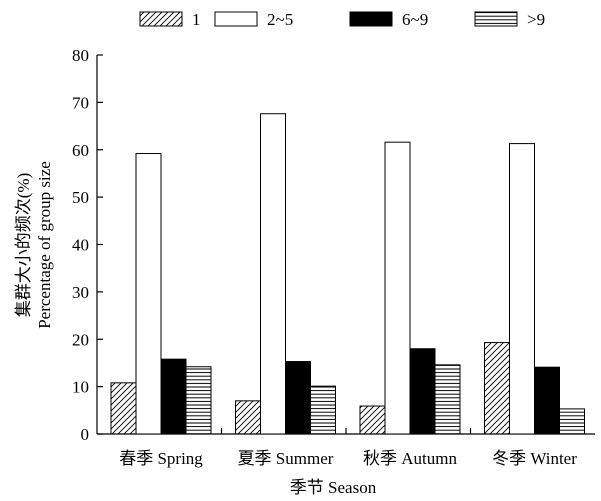 Image resolution: width=601 pixels, height=501 pixels. I want to click on x-tick-label: 春季 Spring, so click(161, 458).